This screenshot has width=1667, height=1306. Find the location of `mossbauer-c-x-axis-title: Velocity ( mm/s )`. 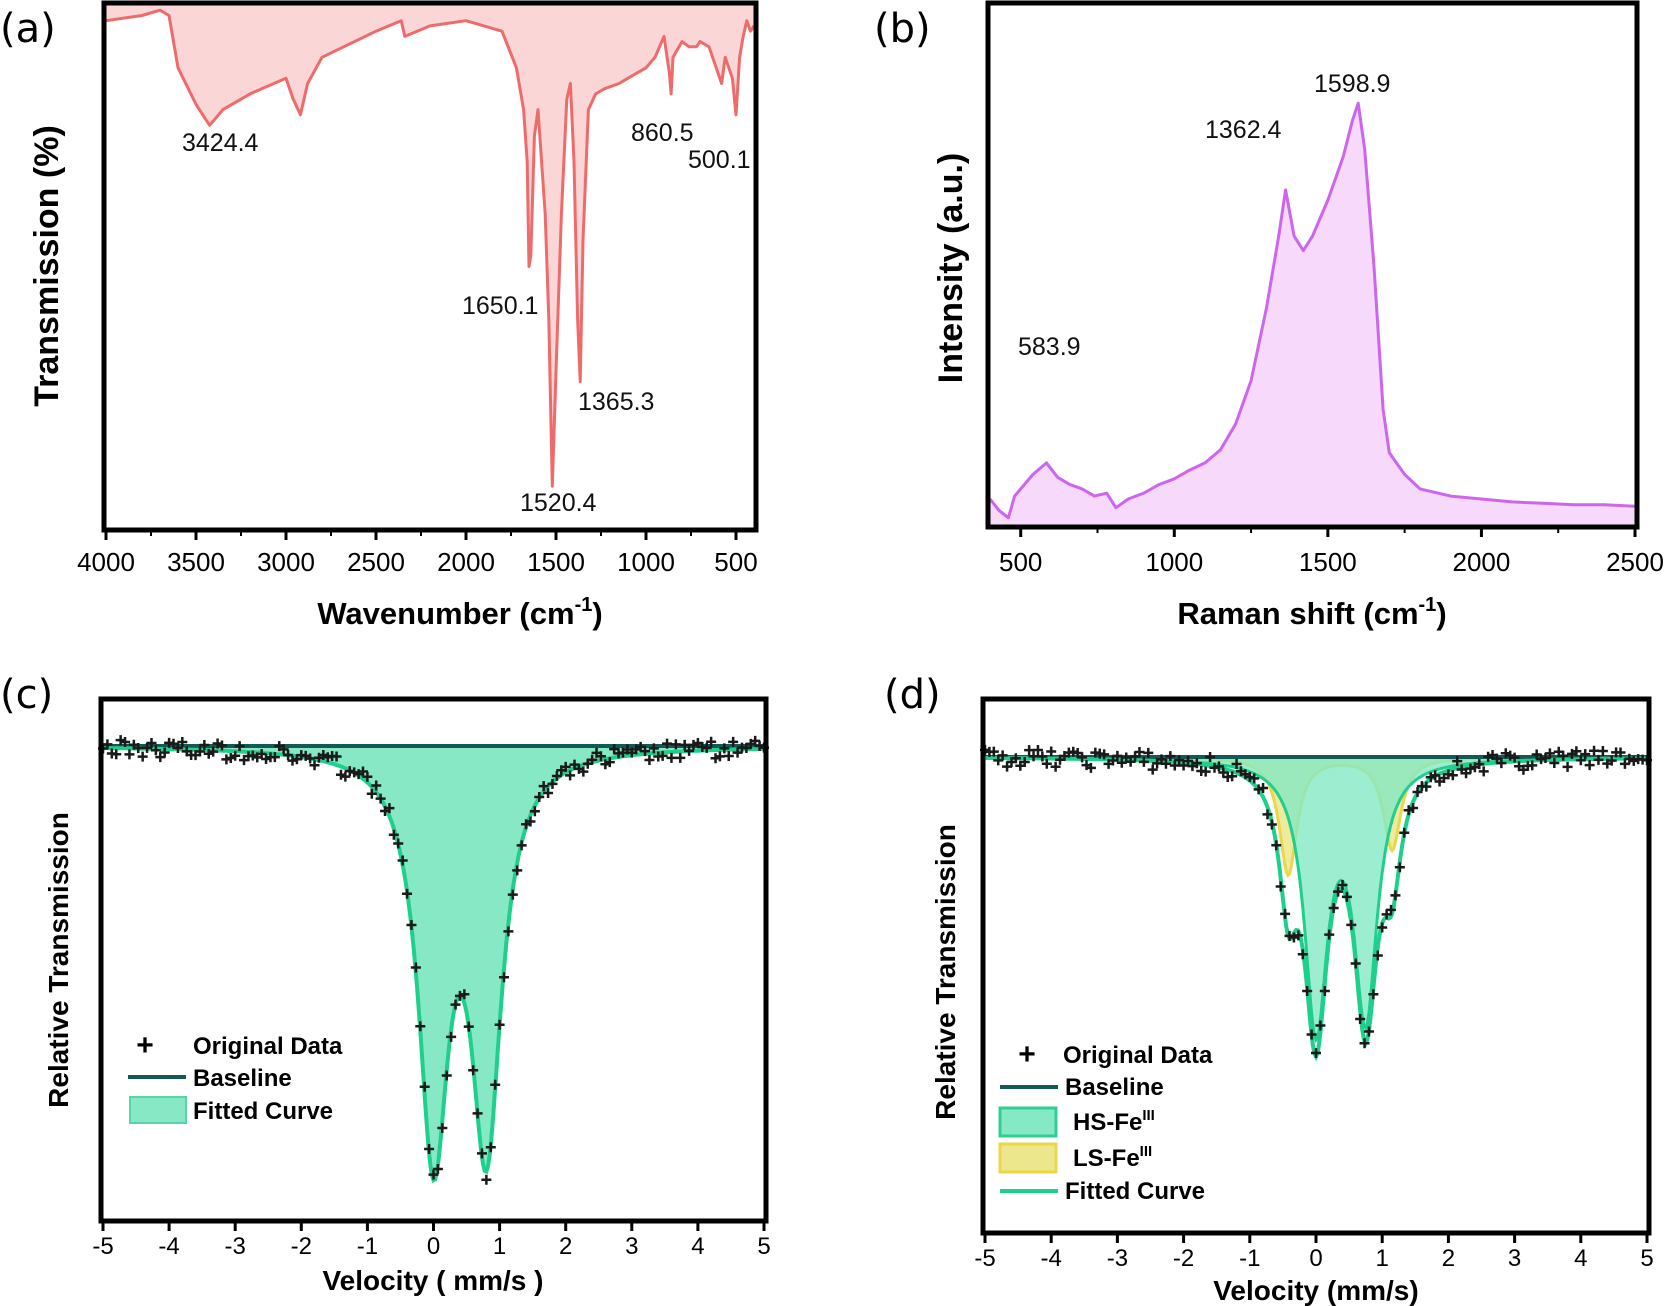

mossbauer-c-x-axis-title: Velocity ( mm/s ) is located at coordinates (433, 1280).